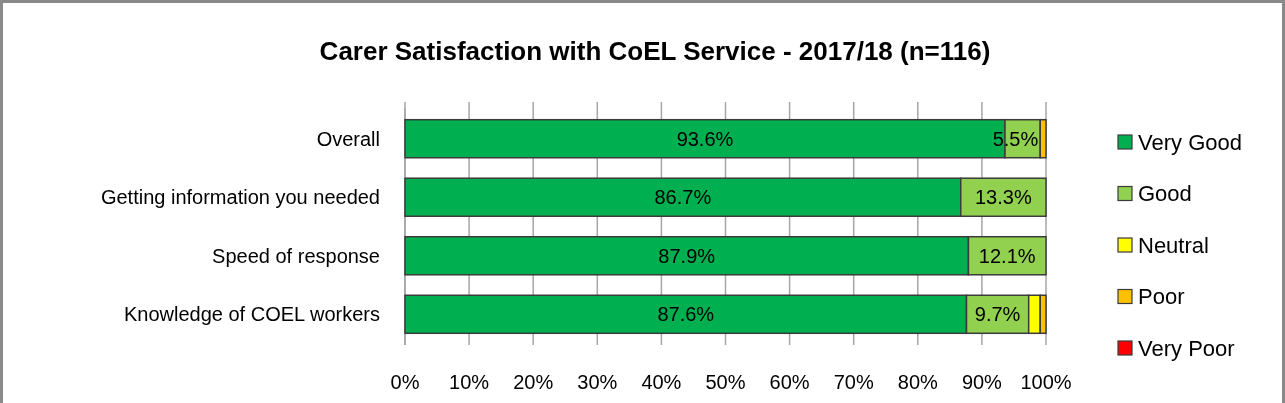  I want to click on data-label: 87.9%, so click(687, 255).